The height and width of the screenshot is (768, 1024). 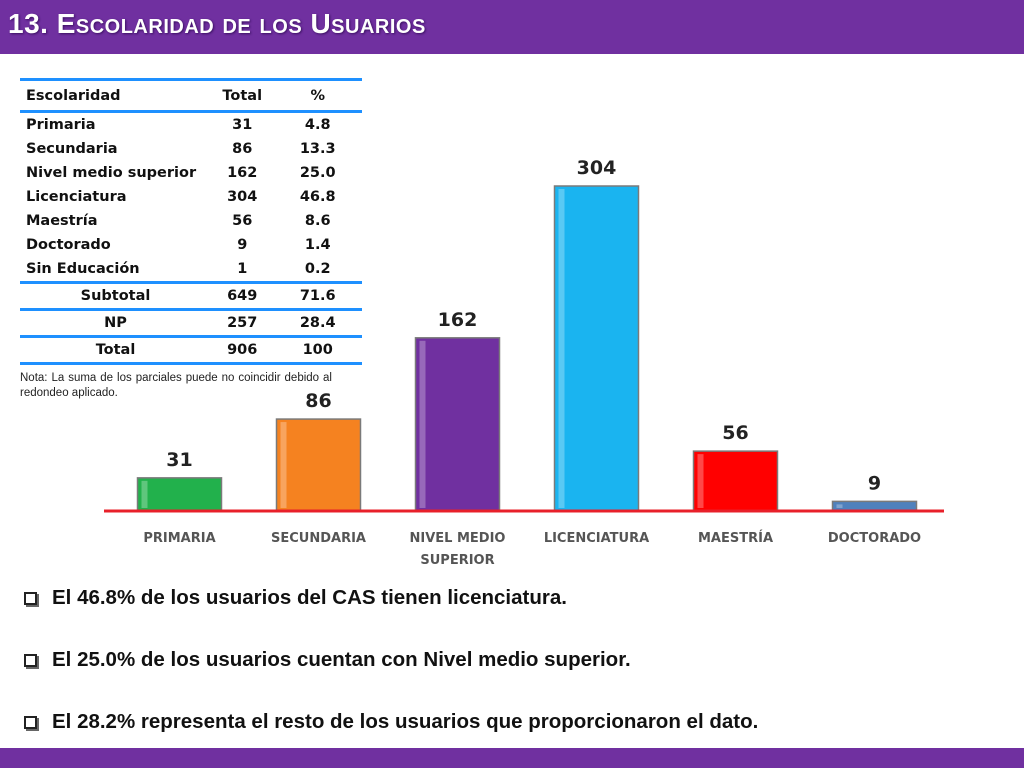 What do you see at coordinates (242, 197) in the screenshot?
I see `cell-total: 304` at bounding box center [242, 197].